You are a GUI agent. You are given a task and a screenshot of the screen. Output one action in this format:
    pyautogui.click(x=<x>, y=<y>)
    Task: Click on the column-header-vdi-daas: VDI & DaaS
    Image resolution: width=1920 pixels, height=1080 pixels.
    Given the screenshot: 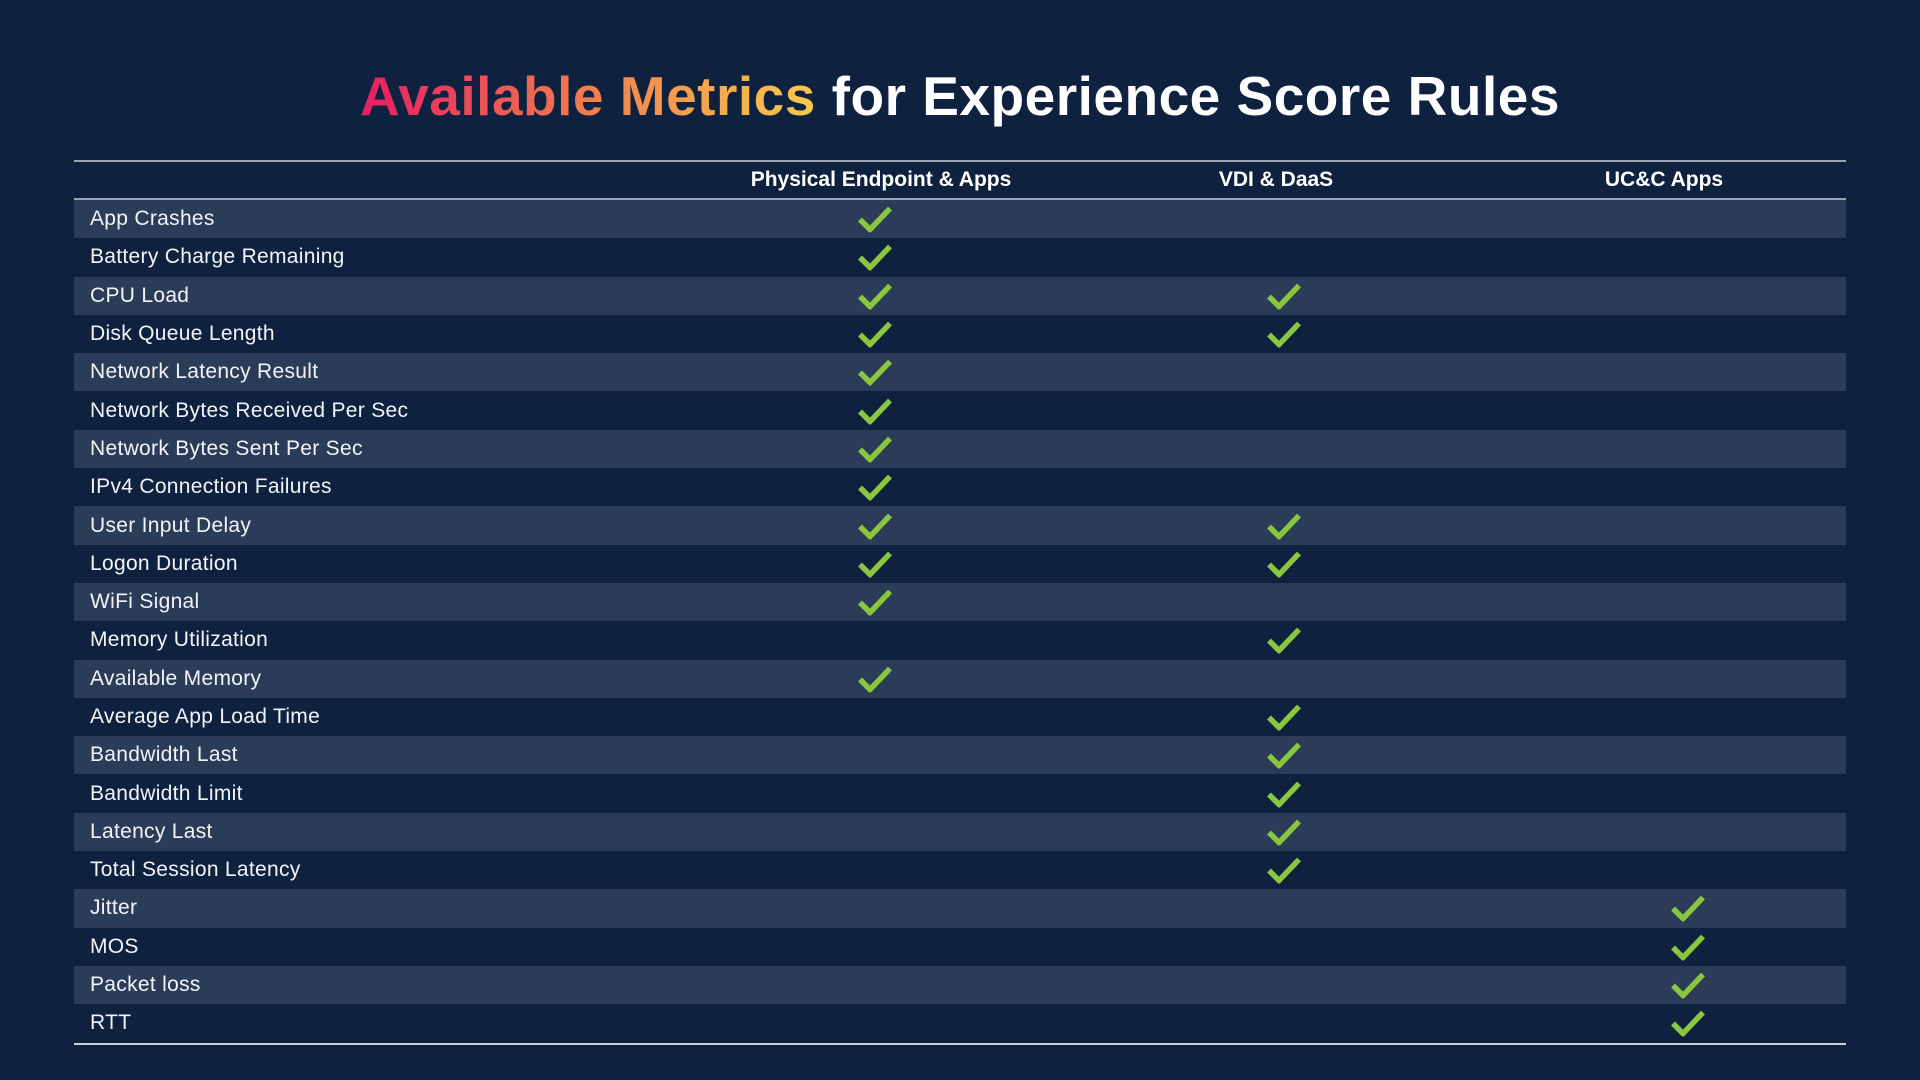 What is the action you would take?
    pyautogui.click(x=1276, y=179)
    